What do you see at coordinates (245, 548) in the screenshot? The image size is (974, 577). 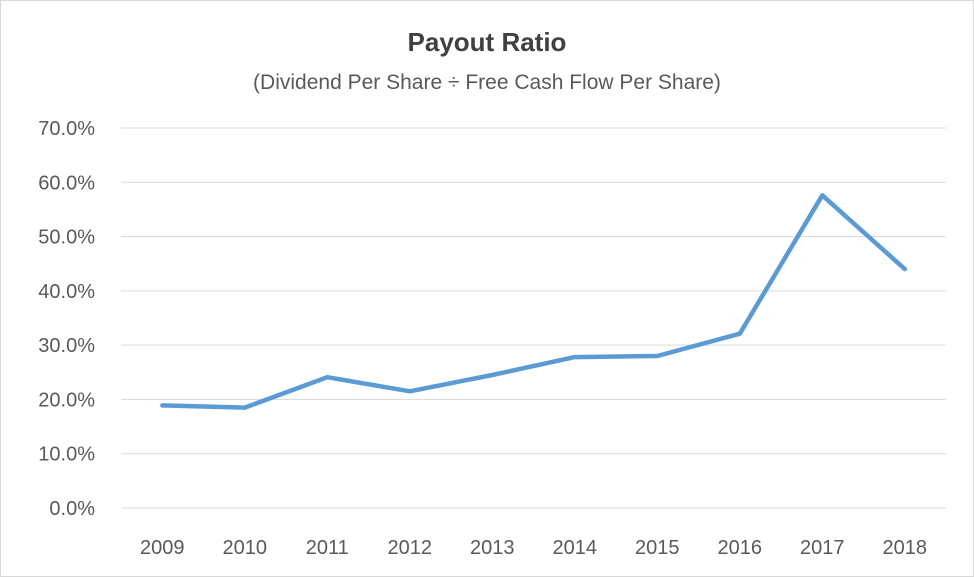 I see `x-tick-label: 2010` at bounding box center [245, 548].